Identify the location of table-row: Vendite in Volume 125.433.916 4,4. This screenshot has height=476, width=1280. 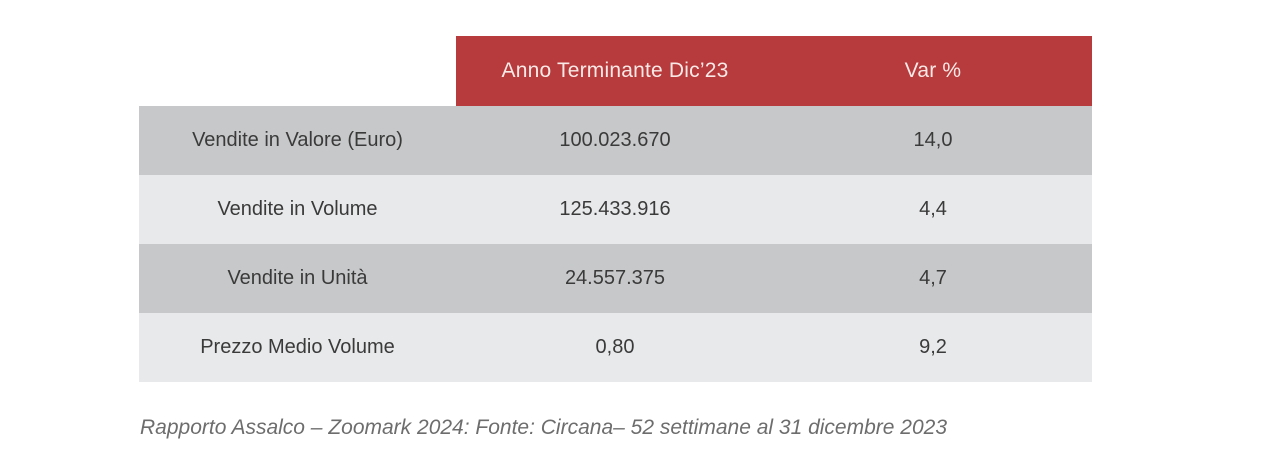
(615, 209).